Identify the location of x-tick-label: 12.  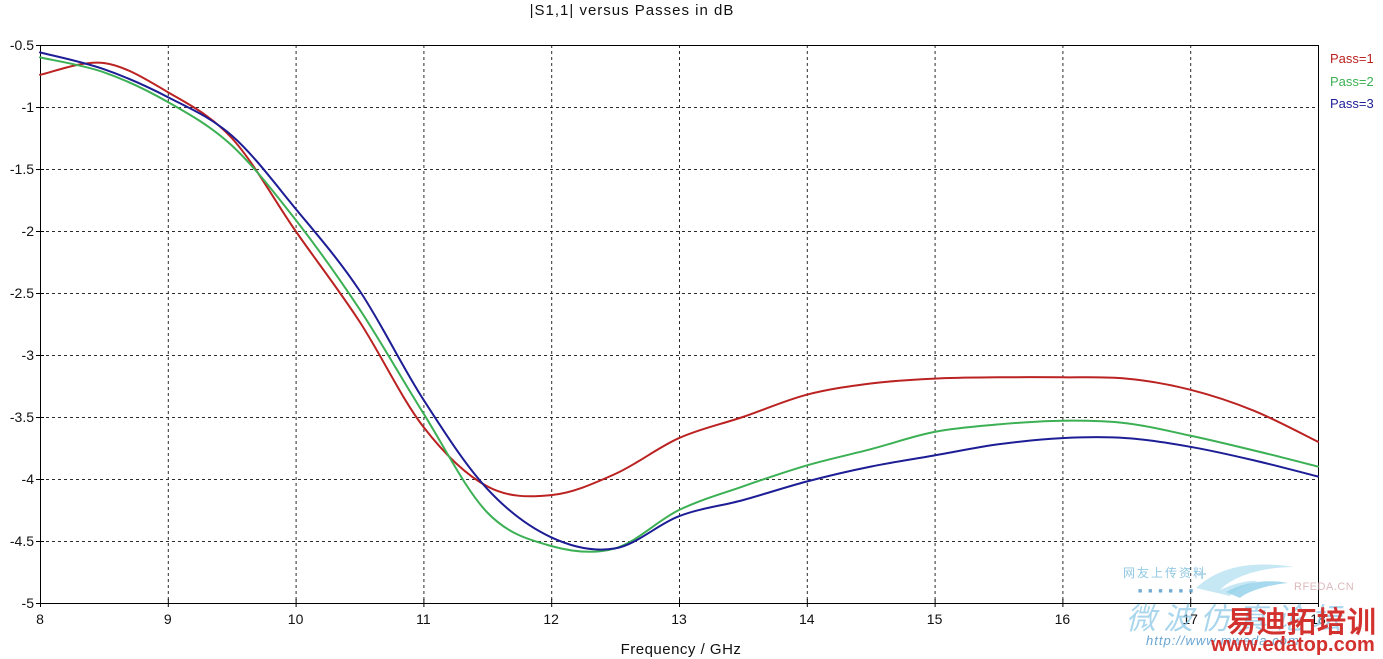
(551, 619).